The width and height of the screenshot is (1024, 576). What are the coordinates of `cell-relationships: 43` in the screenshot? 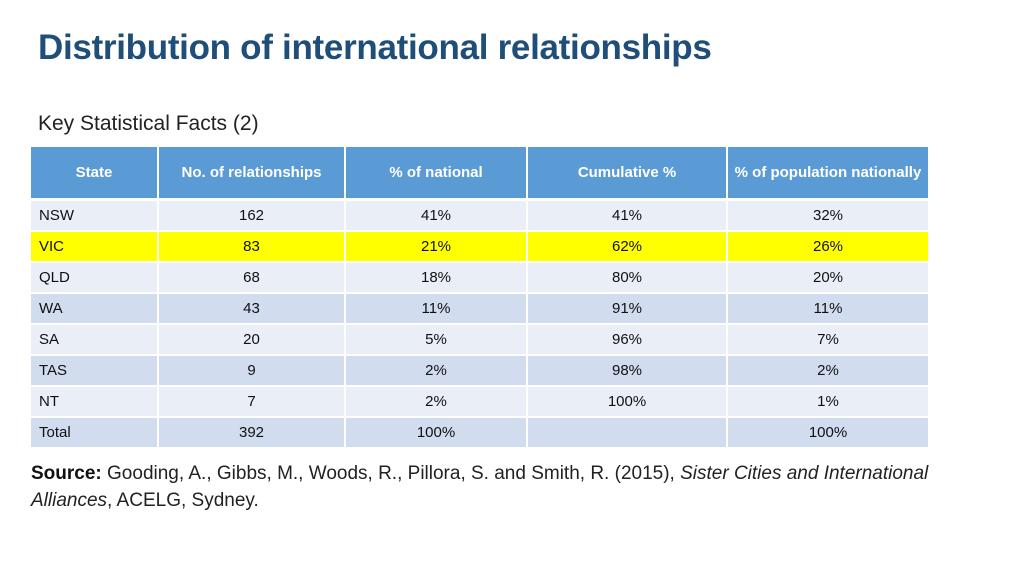 It's located at (252, 309).